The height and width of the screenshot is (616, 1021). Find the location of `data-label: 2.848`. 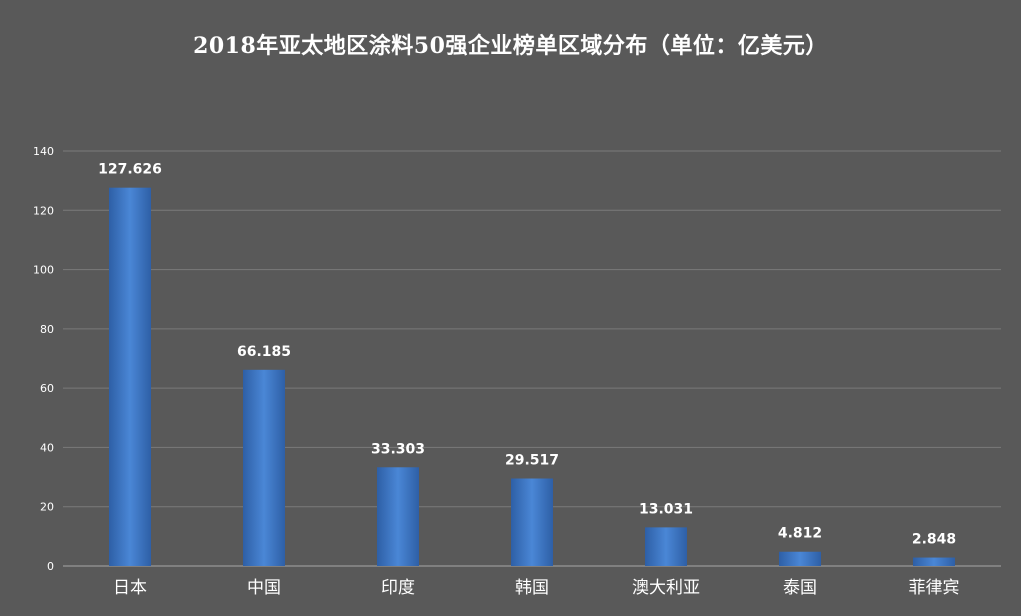

data-label: 2.848 is located at coordinates (934, 540).